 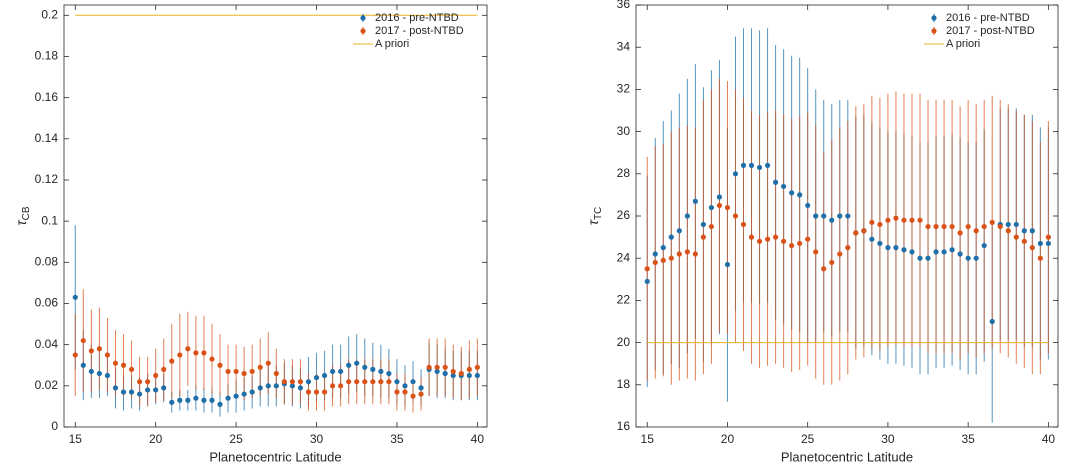 What do you see at coordinates (363, 31) in the screenshot?
I see `legend-marker` at bounding box center [363, 31].